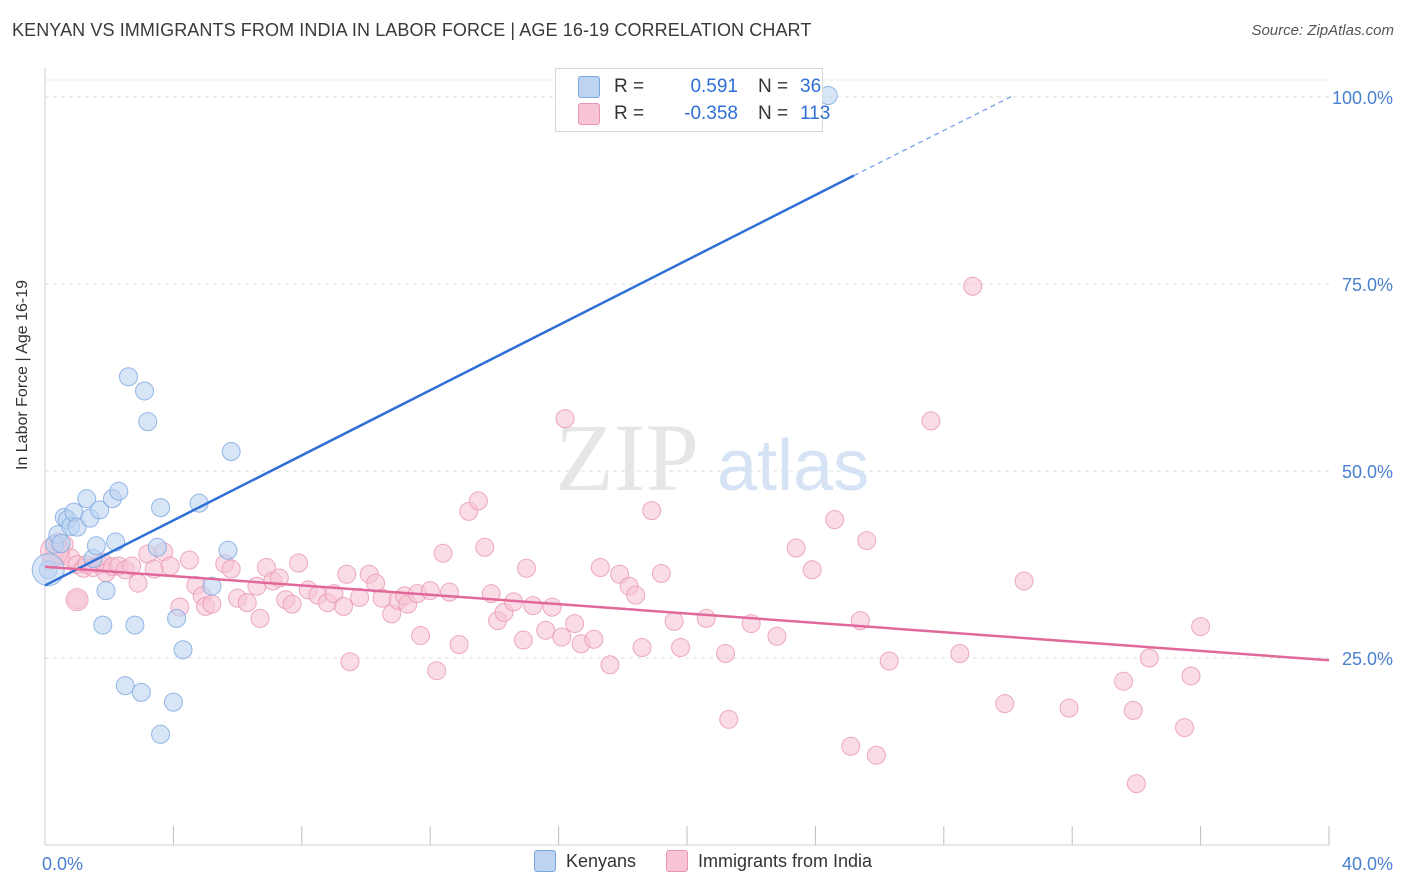 The width and height of the screenshot is (1406, 892). What do you see at coordinates (600, 860) in the screenshot?
I see `legend-label-kenyans: Kenyans` at bounding box center [600, 860].